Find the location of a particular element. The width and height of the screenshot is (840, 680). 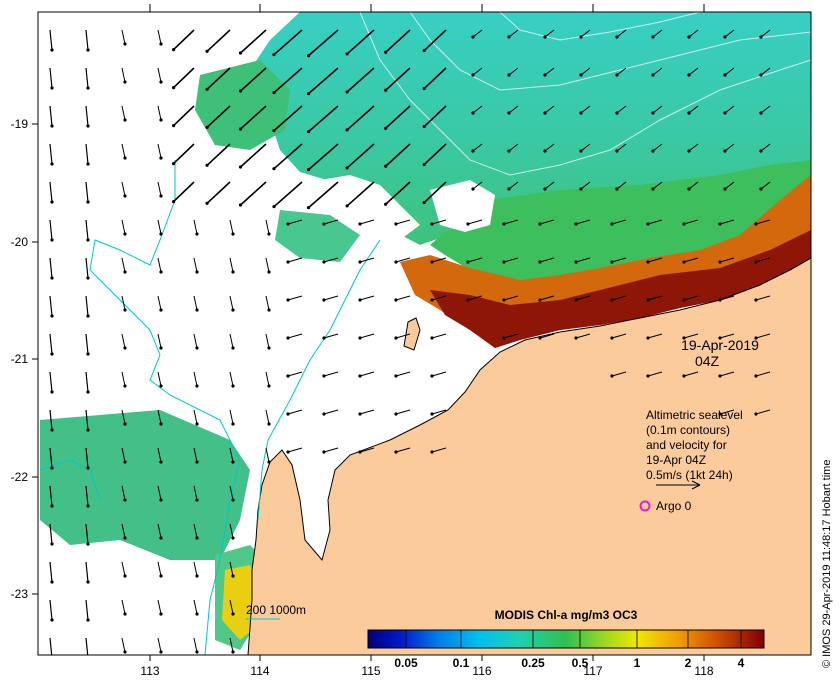

coastal-bloom-red is located at coordinates (620, 289).